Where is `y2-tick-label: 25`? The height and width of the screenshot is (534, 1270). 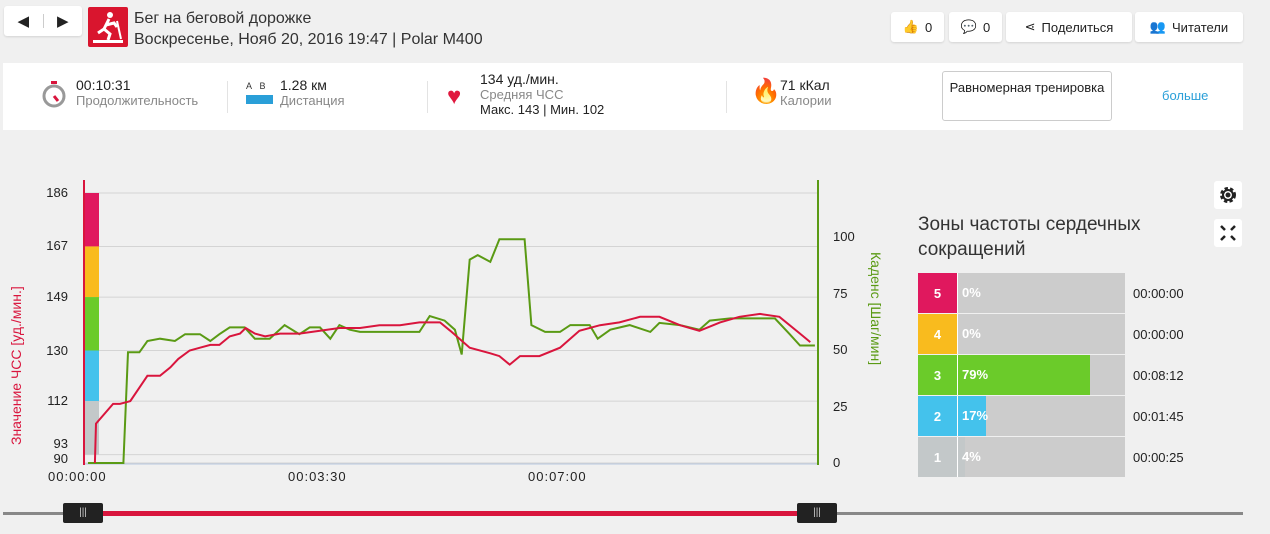 y2-tick-label: 25 is located at coordinates (840, 406).